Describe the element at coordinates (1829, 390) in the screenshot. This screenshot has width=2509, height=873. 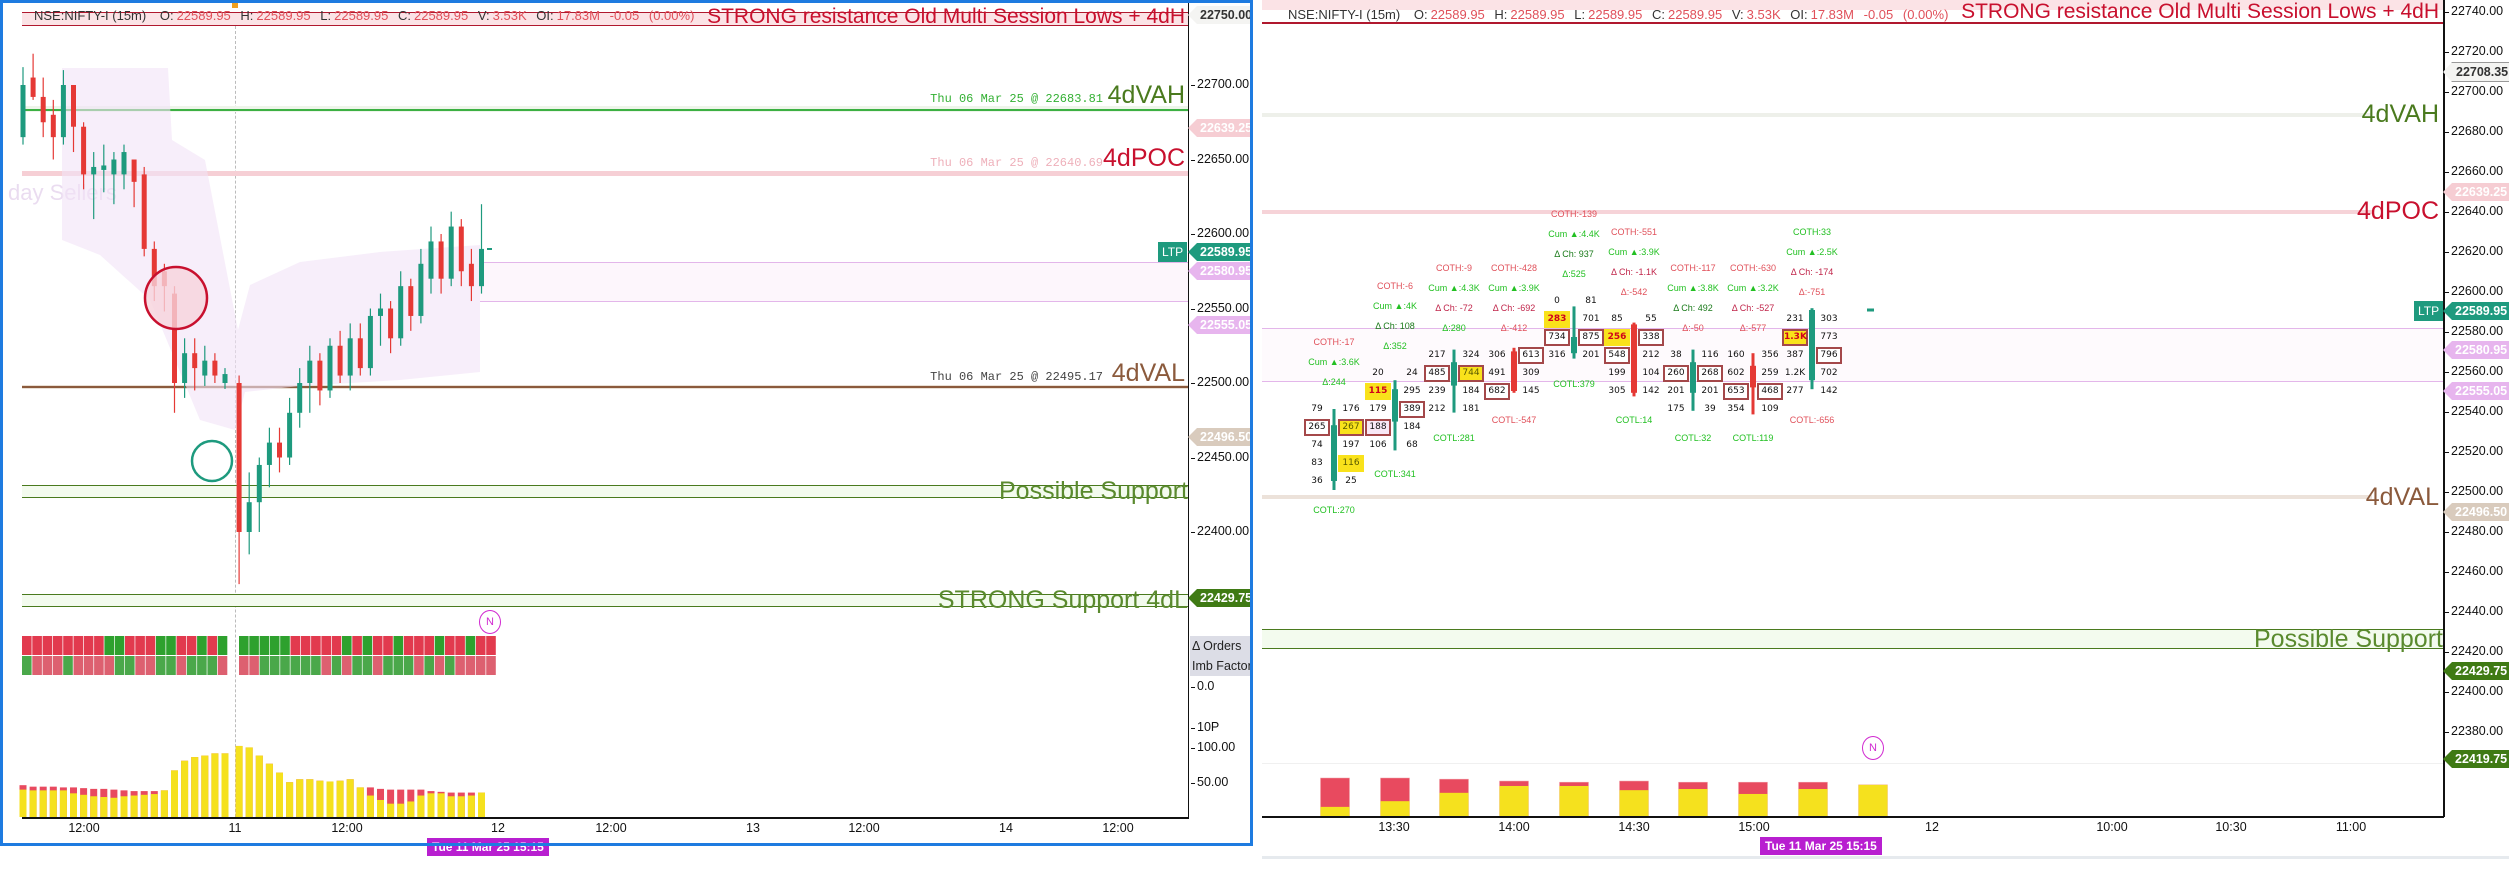
I see `ask-volume-cell: 142` at that location.